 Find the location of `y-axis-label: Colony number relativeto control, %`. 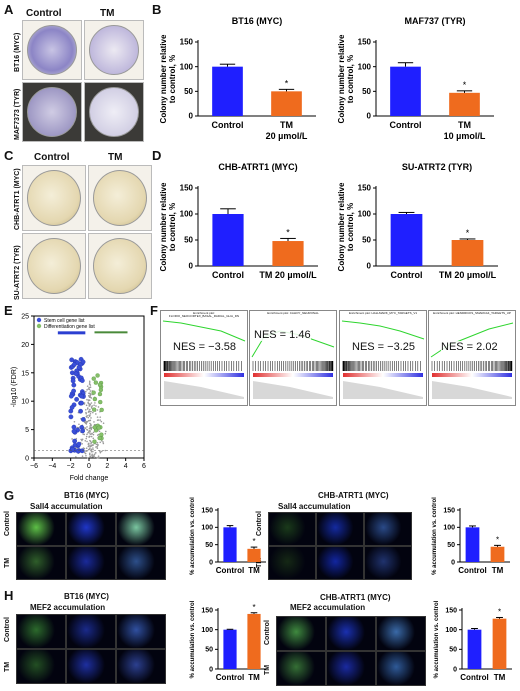

y-axis-label: Colony number relativeto control, % is located at coordinates (346, 78).